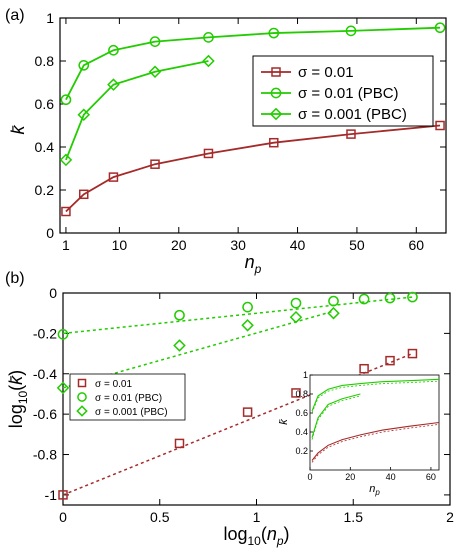 Image resolution: width=457 pixels, height=550 pixels. Describe the element at coordinates (18, 130) in the screenshot. I see `y-axis-label: k̄` at that location.